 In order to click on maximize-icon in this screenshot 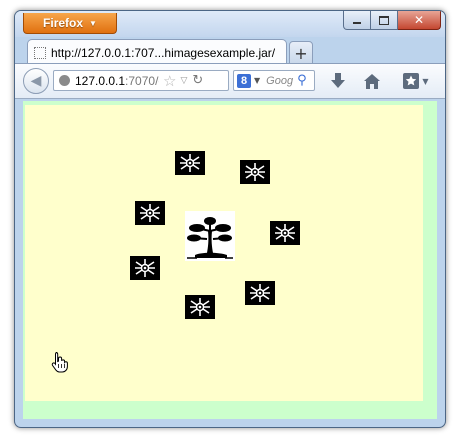, I will do `click(384, 20)`.